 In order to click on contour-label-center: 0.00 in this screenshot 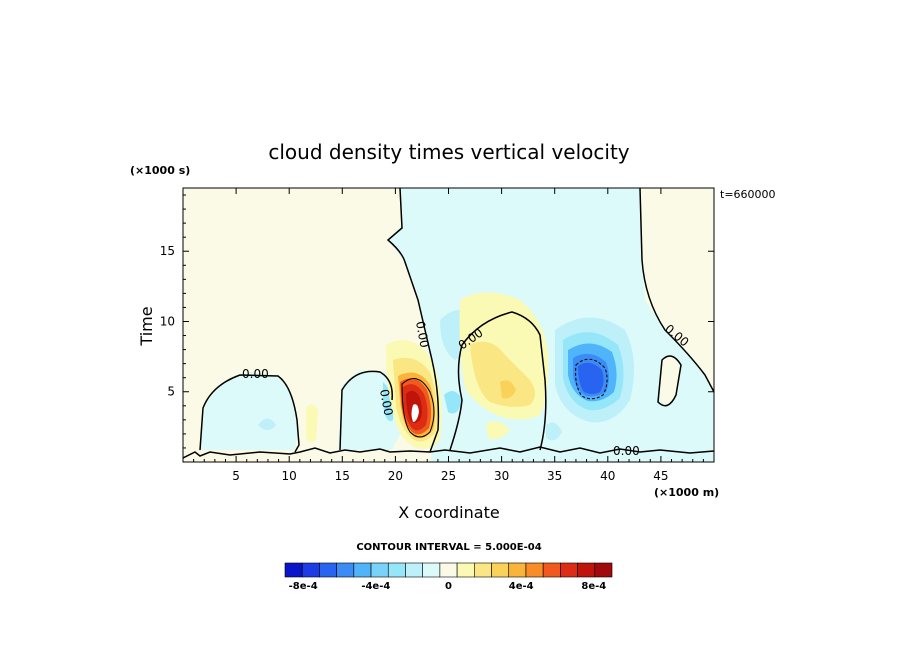, I will do `click(422, 334)`.